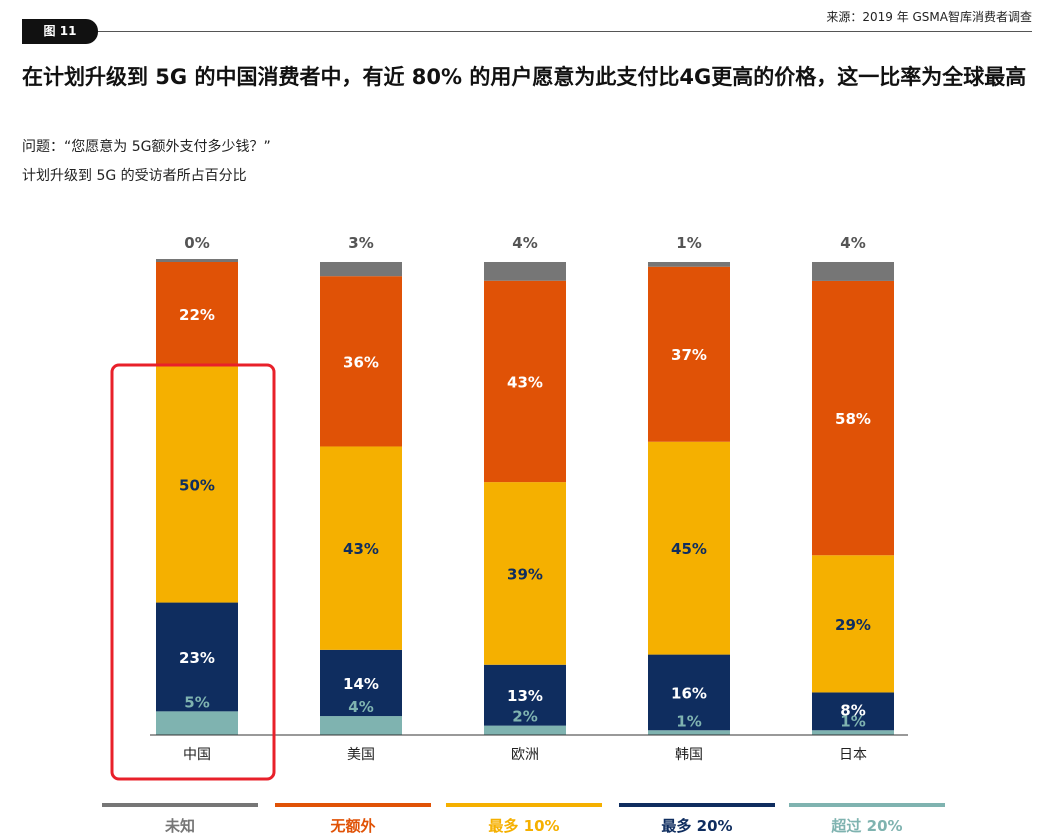  I want to click on header-rule, so click(527, 31).